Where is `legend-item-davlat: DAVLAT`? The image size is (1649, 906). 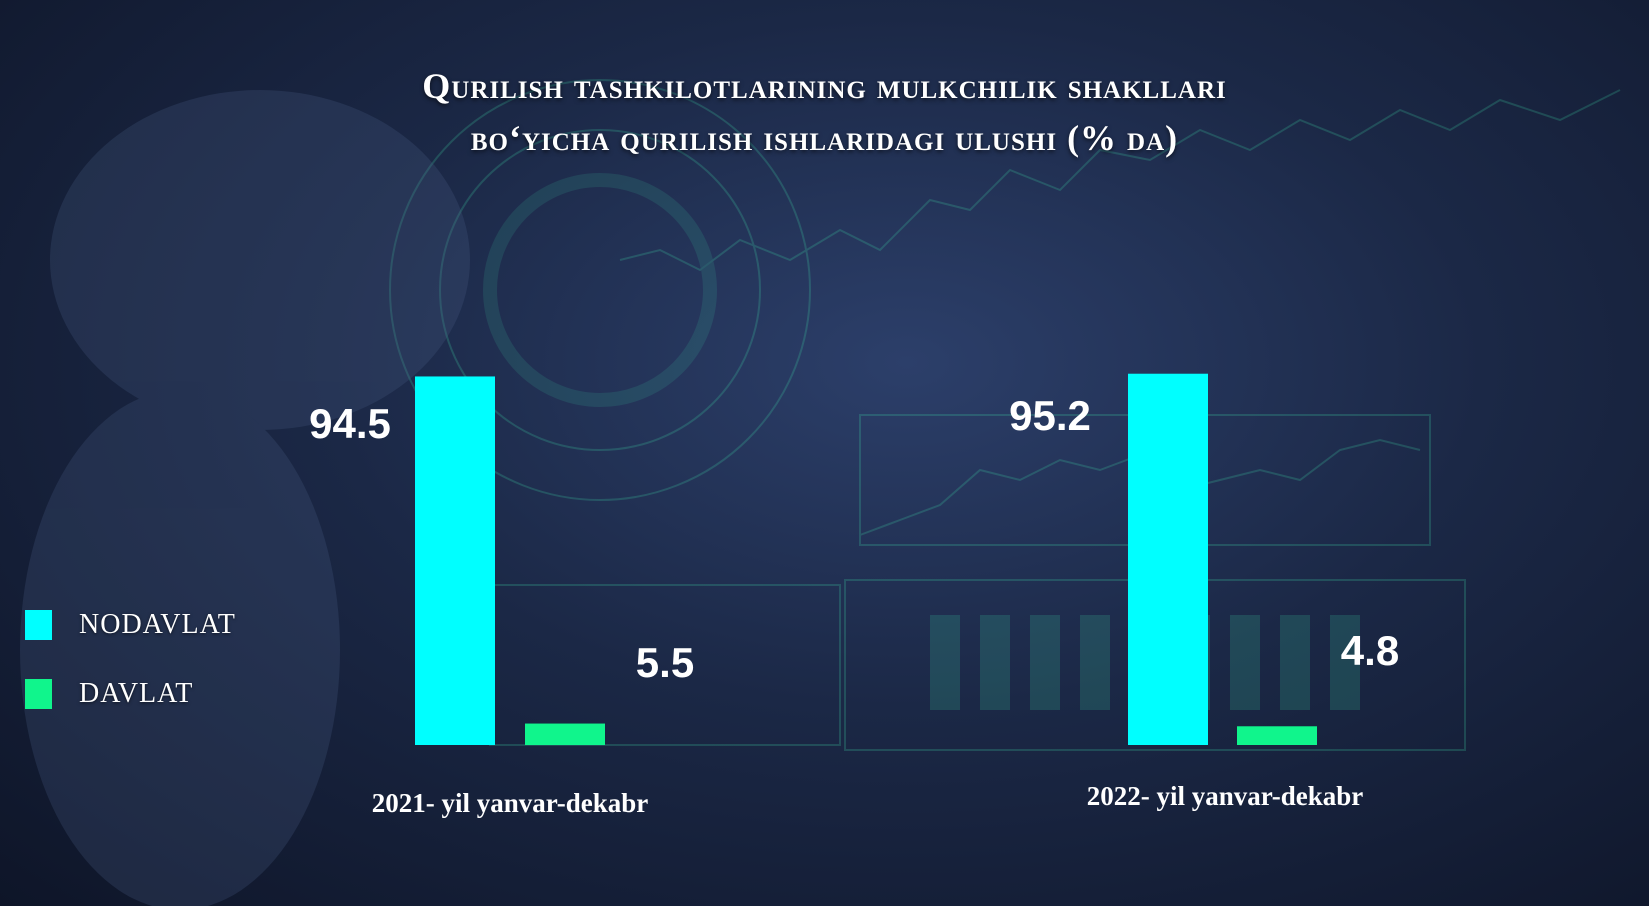 legend-item-davlat: DAVLAT is located at coordinates (130, 694).